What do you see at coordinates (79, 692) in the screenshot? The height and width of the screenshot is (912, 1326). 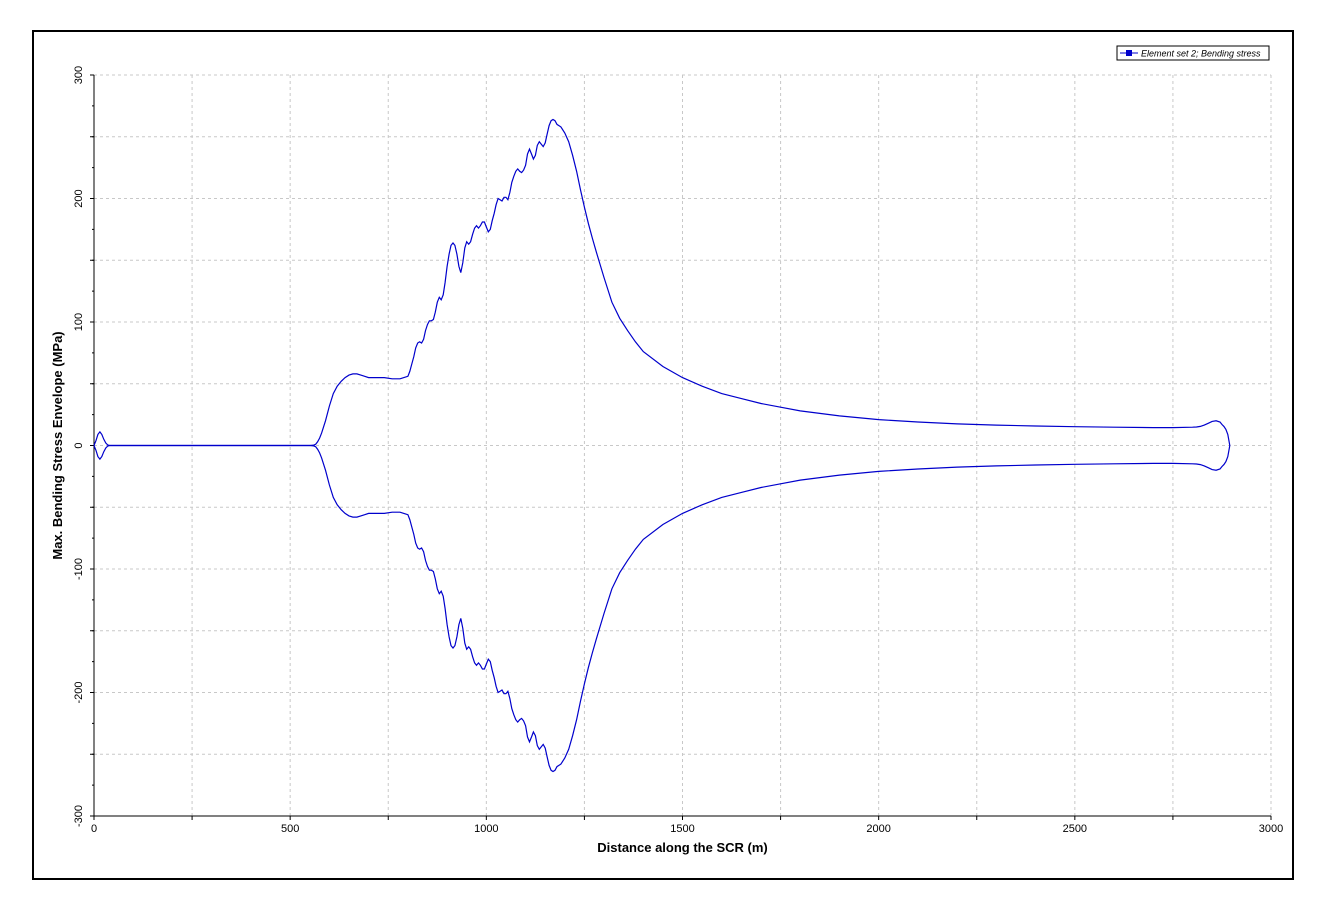 I see `y-tick-label: -200` at bounding box center [79, 692].